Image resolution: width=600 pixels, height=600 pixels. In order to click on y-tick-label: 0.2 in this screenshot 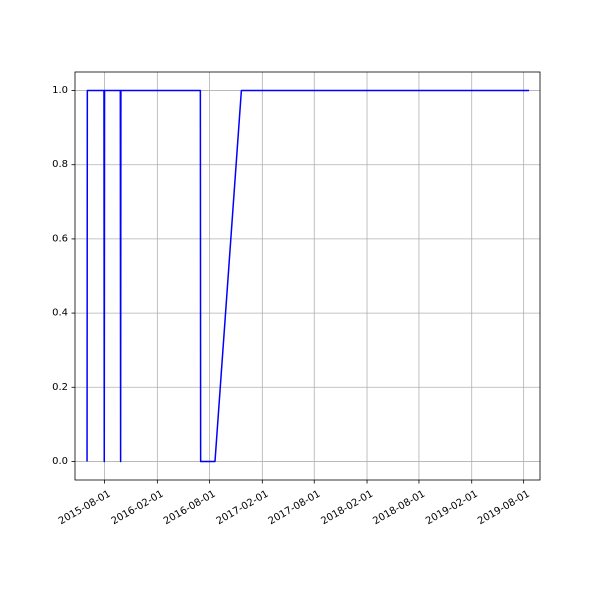, I will do `click(60, 387)`.